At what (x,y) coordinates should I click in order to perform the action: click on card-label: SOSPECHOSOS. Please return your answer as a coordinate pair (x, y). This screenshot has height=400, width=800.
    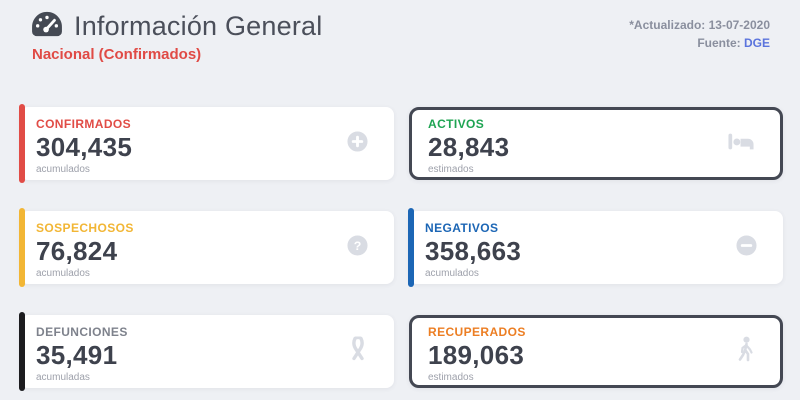
    Looking at the image, I should click on (85, 228).